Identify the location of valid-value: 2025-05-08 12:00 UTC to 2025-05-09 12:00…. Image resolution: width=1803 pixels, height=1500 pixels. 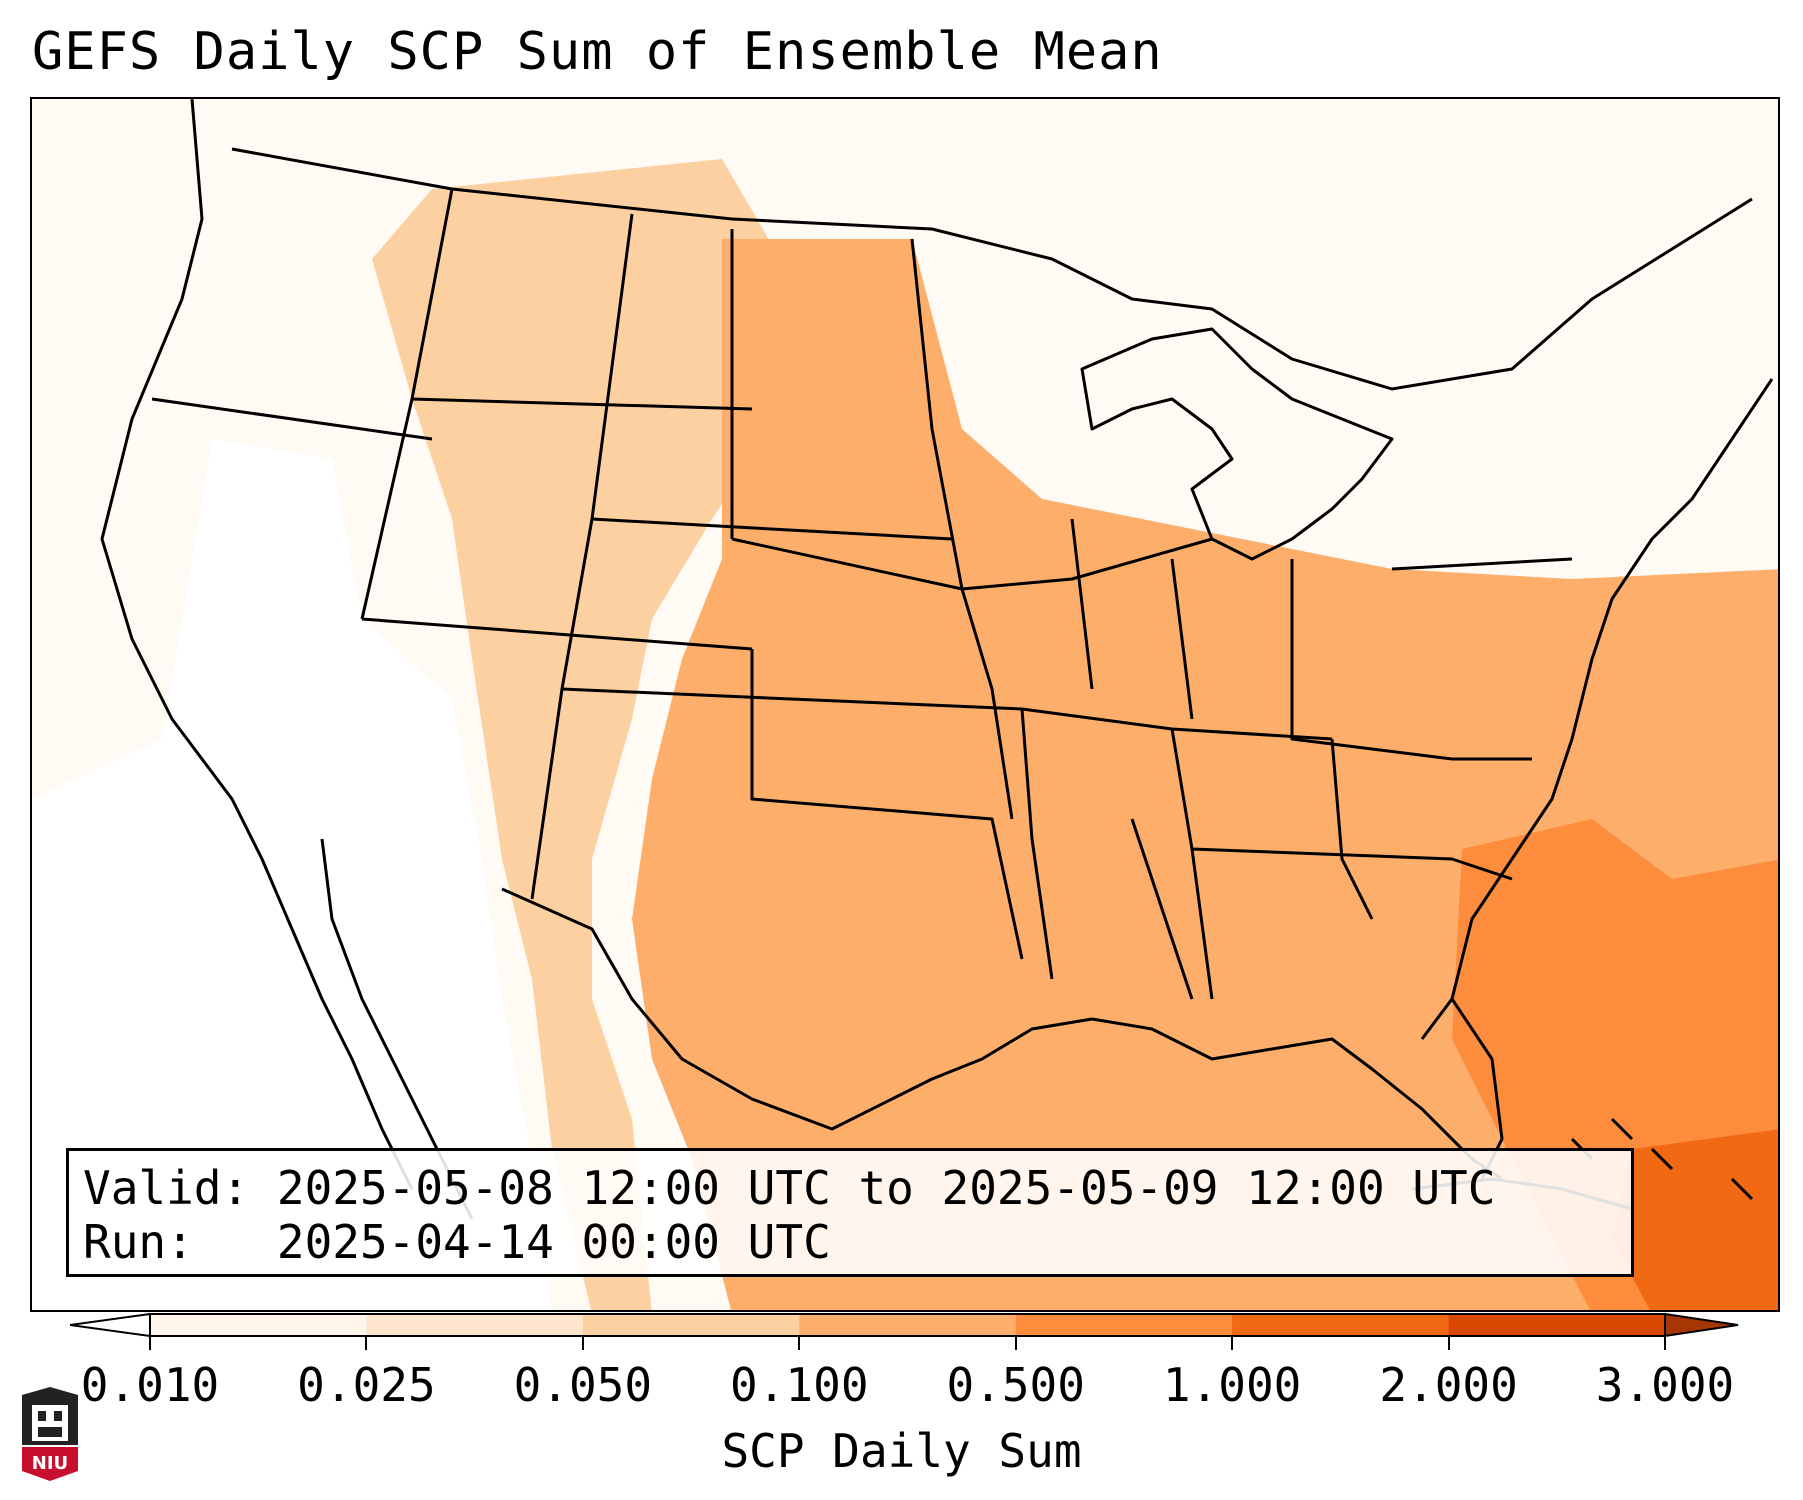
(886, 1188).